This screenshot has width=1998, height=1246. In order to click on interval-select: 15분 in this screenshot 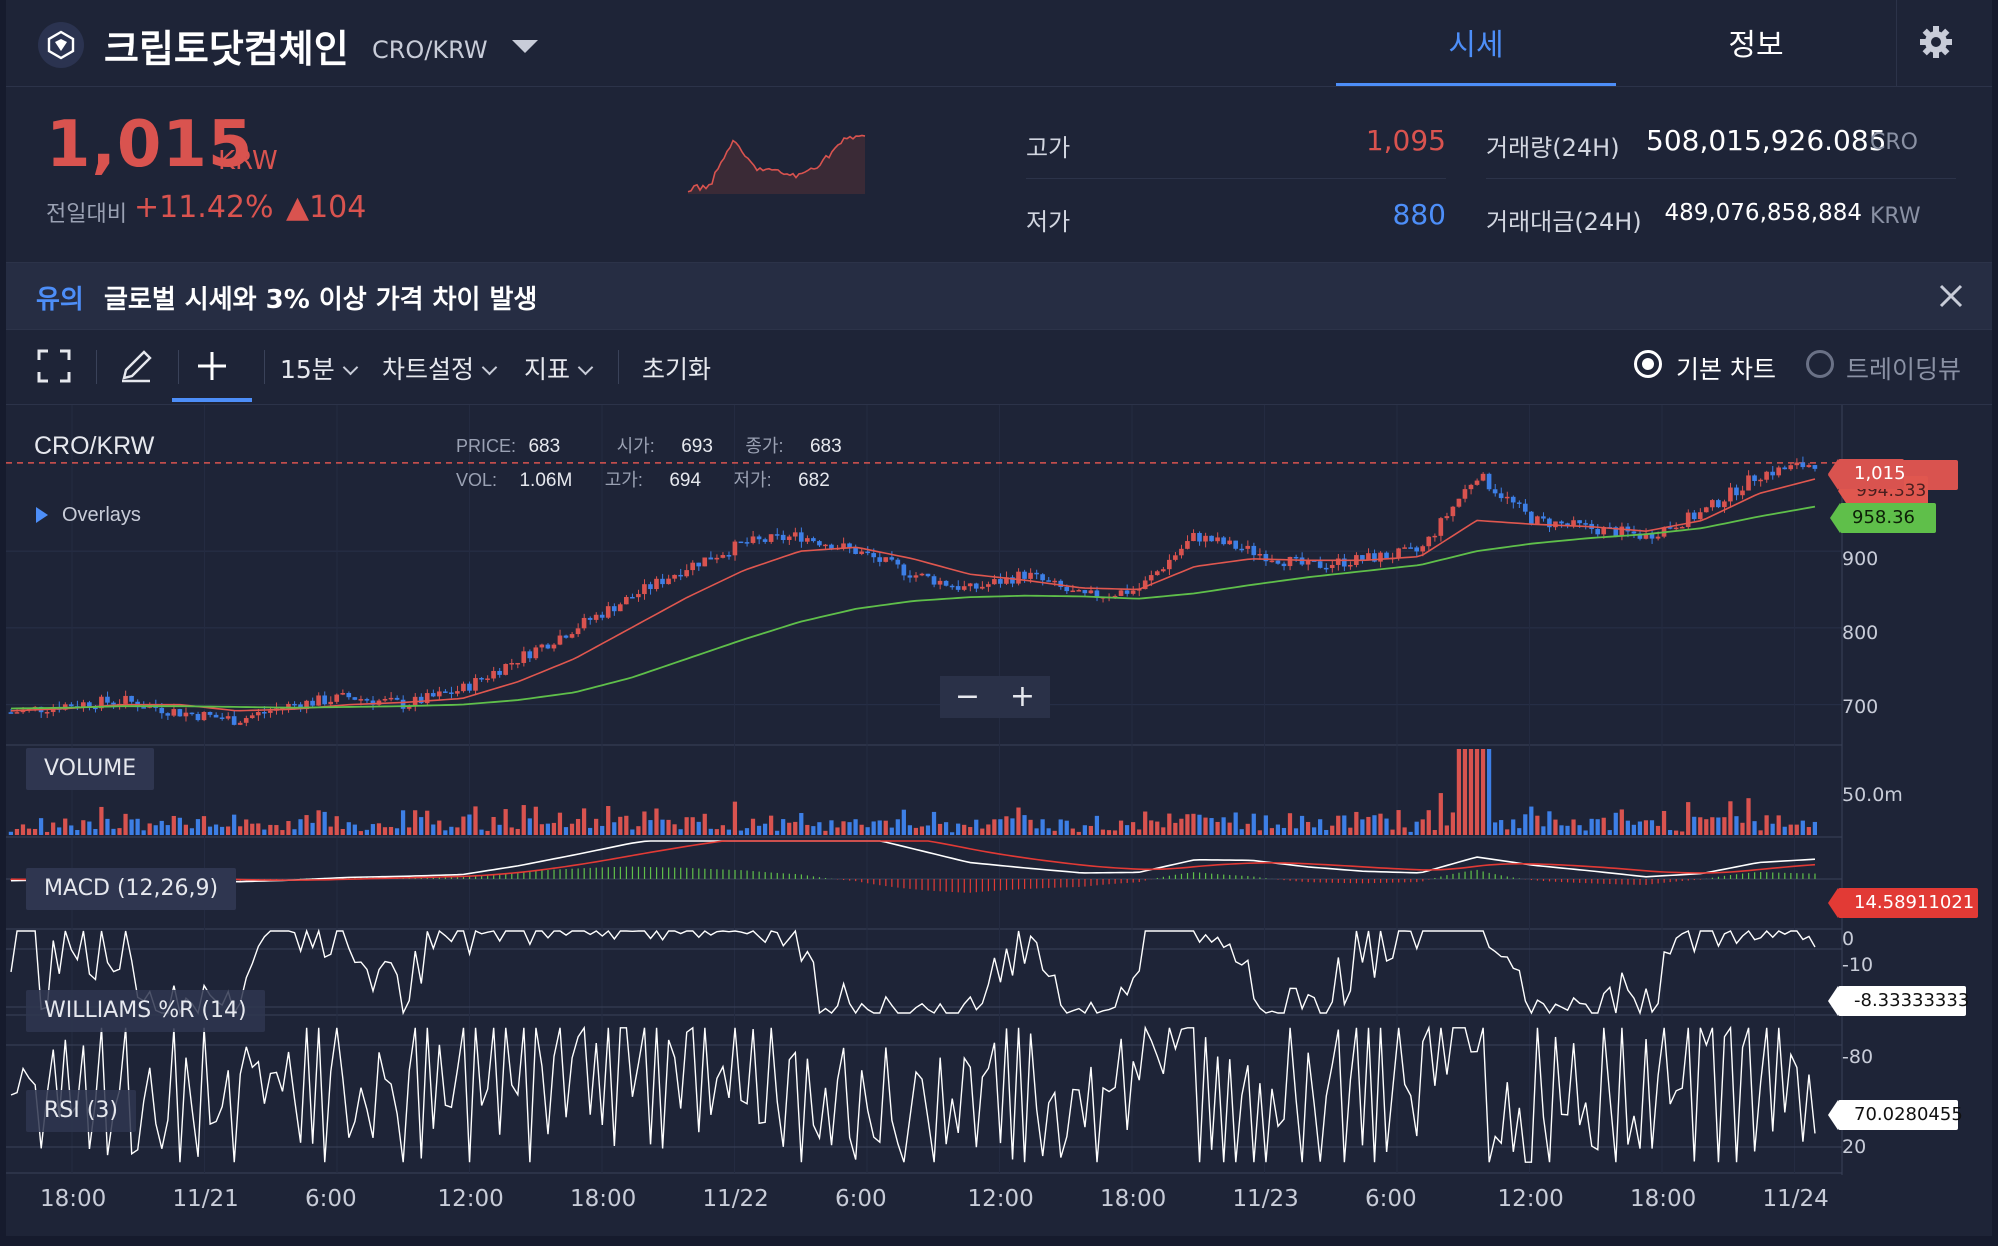, I will do `click(319, 368)`.